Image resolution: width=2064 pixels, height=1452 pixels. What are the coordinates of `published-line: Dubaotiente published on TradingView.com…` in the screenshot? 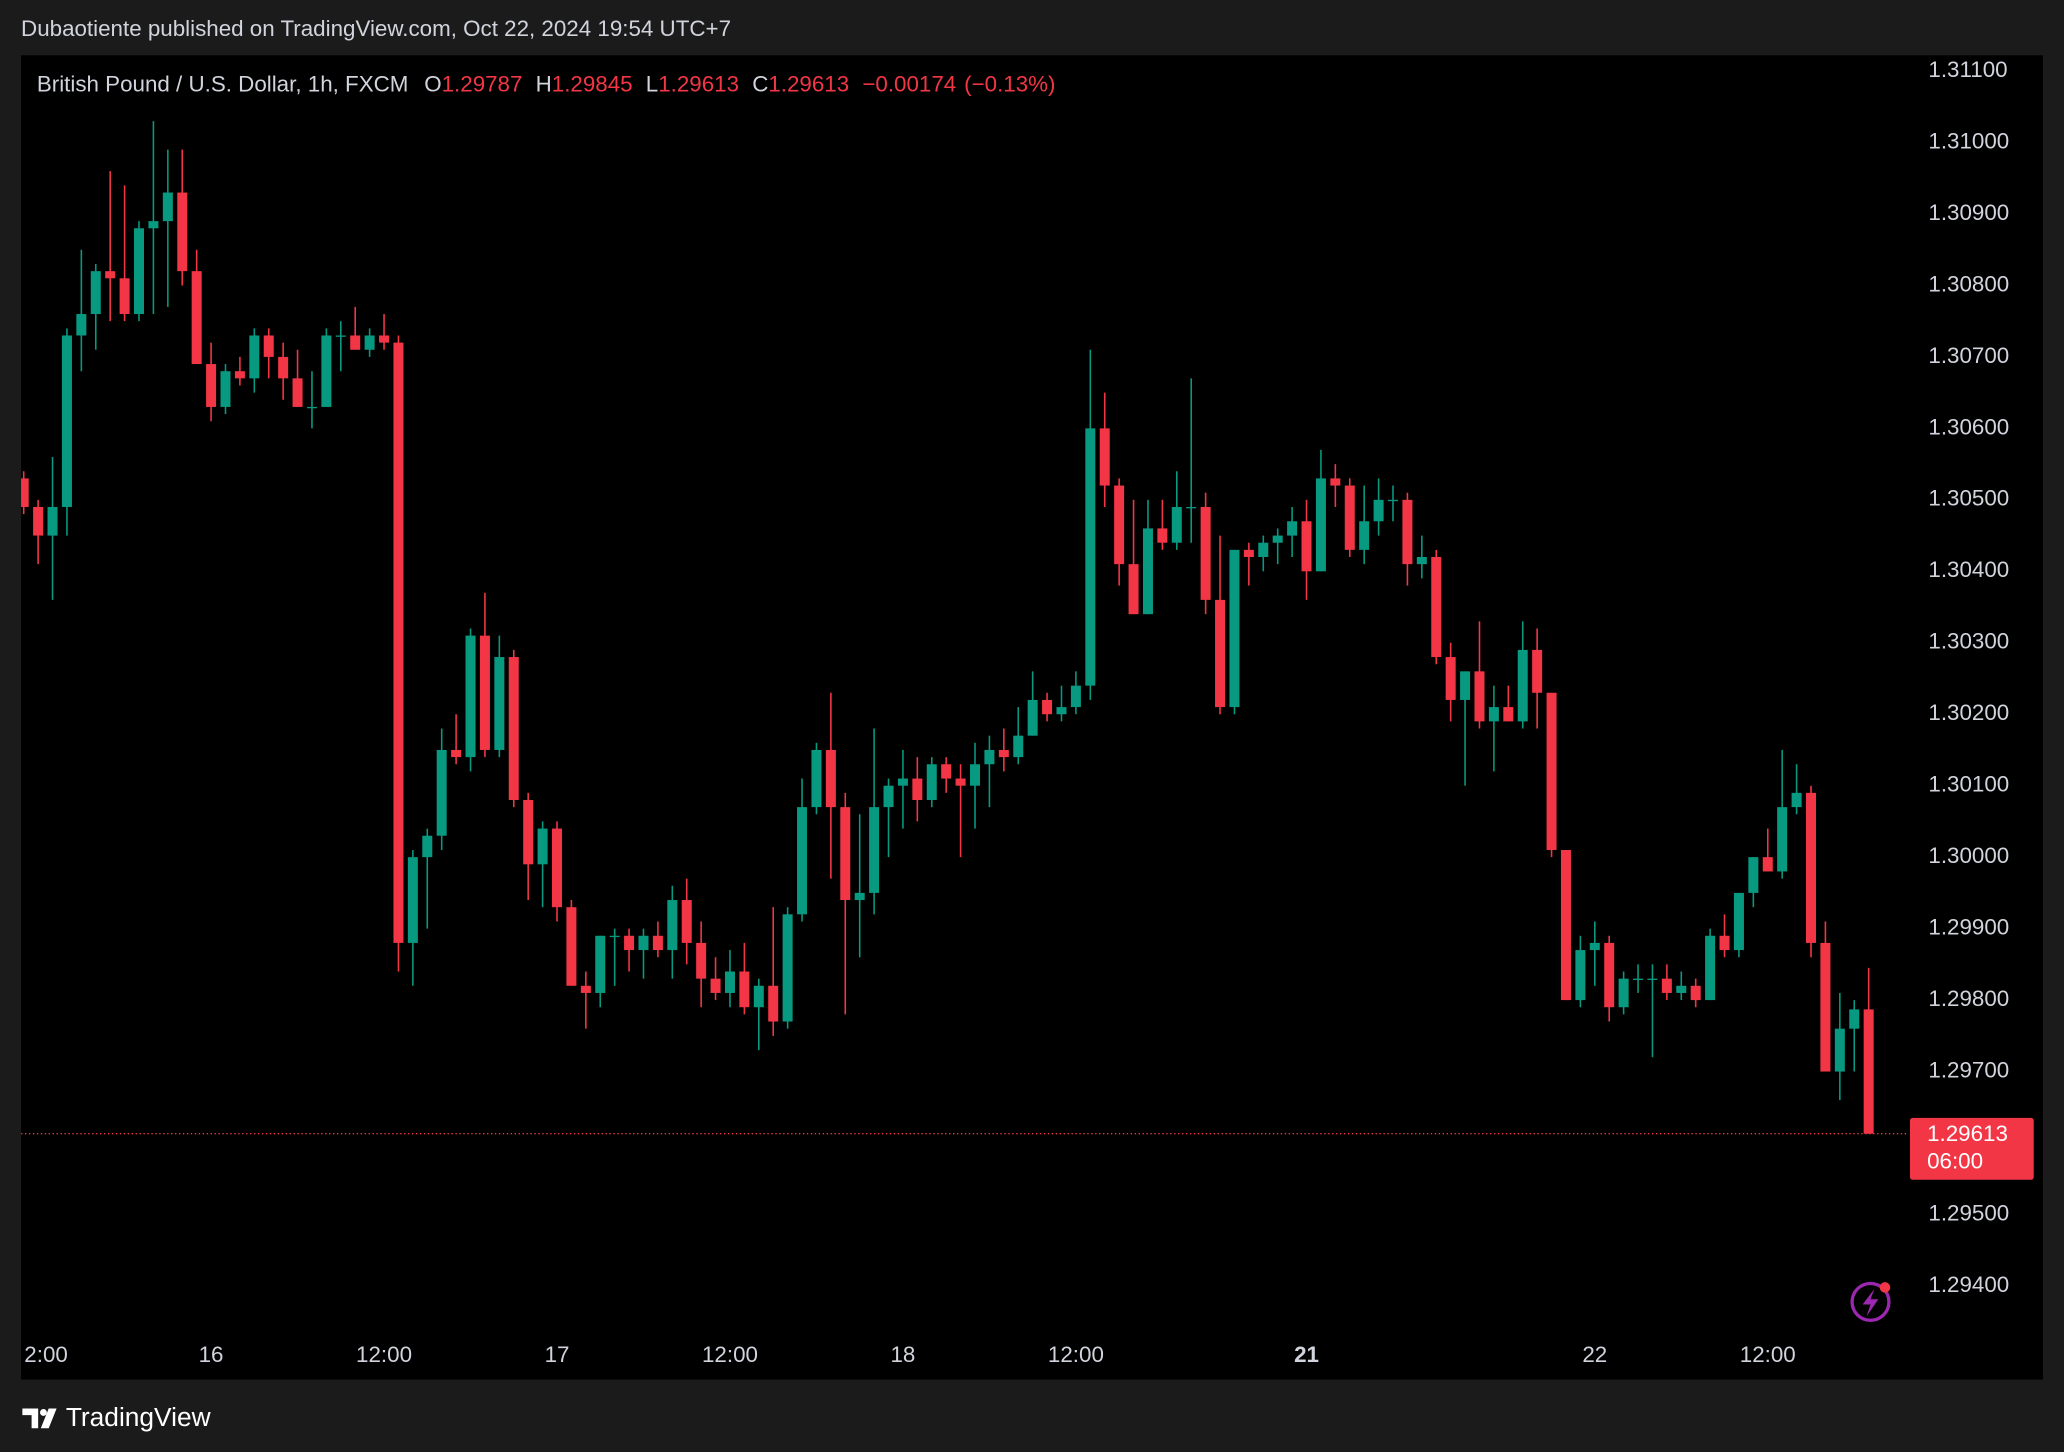 It's located at (376, 28).